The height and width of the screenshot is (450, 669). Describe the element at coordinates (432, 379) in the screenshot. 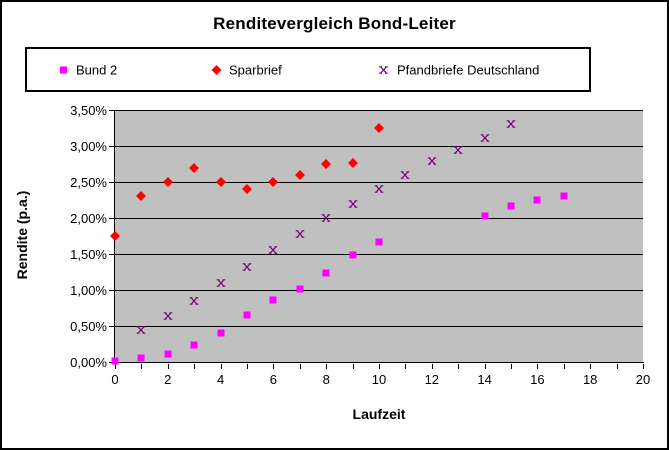

I see `x-tick-label: 12` at that location.